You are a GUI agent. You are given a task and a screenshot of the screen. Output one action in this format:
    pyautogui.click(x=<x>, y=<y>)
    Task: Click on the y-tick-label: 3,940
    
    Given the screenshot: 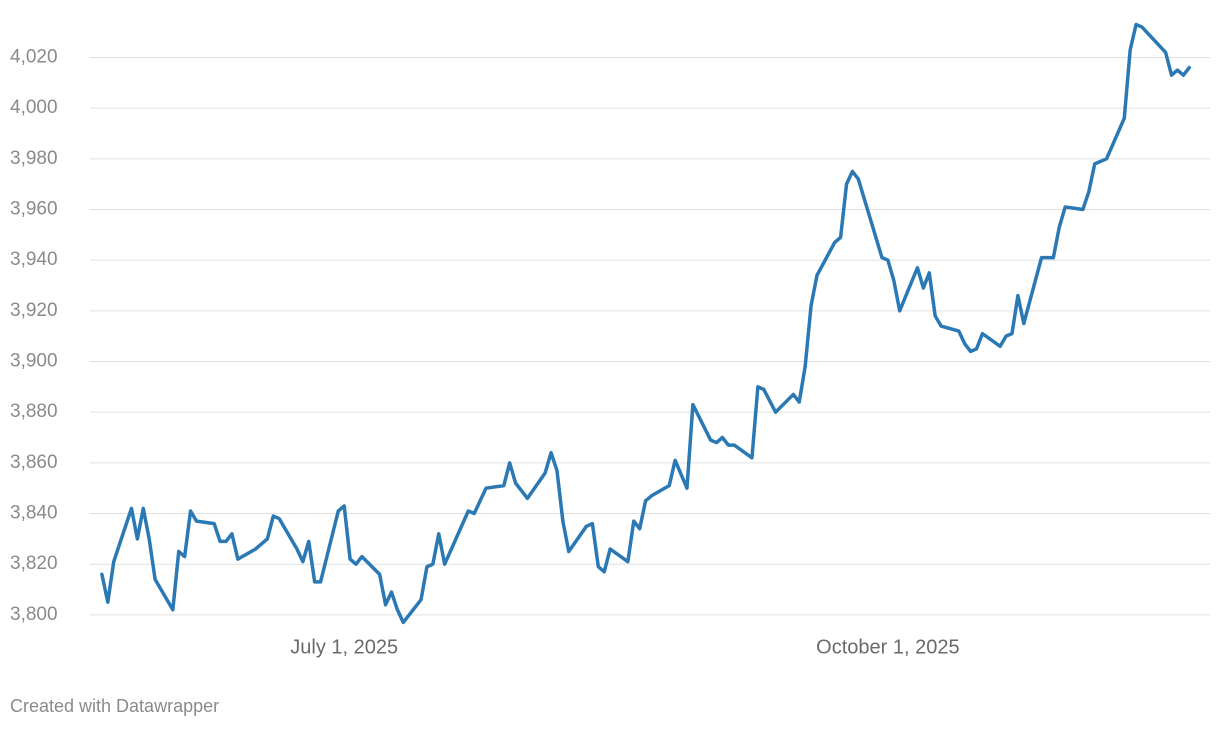 What is the action you would take?
    pyautogui.click(x=34, y=259)
    